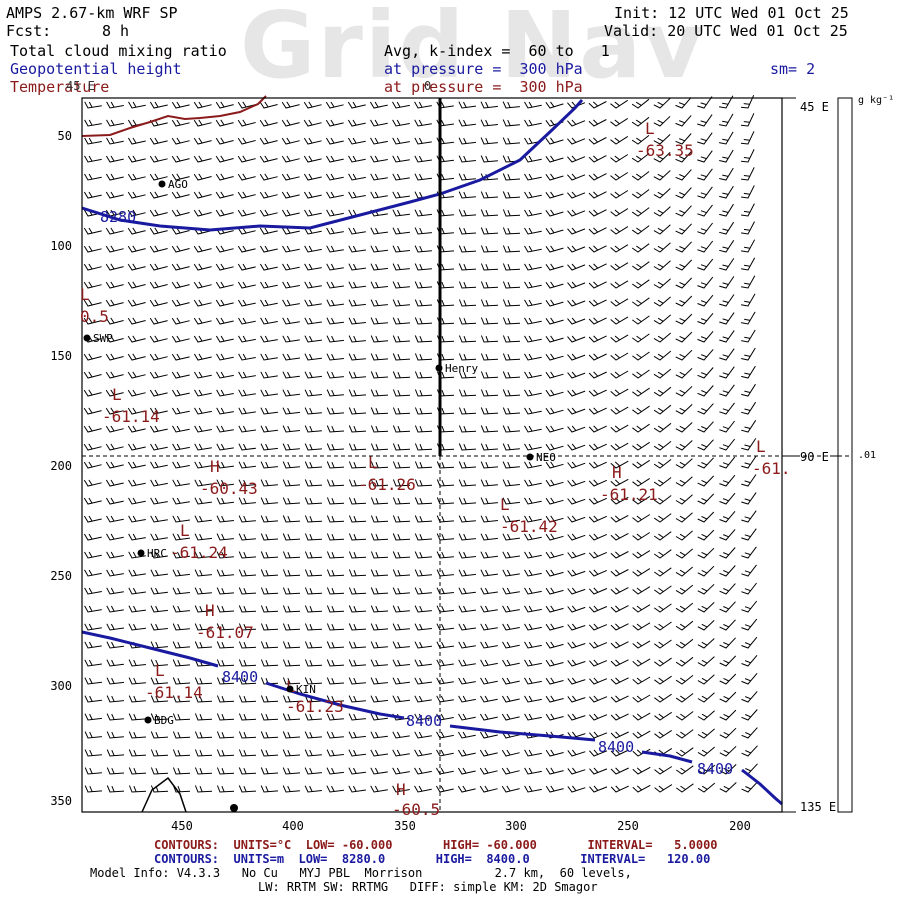 The width and height of the screenshot is (900, 900). I want to click on station-label-neo: NEO, so click(546, 457).